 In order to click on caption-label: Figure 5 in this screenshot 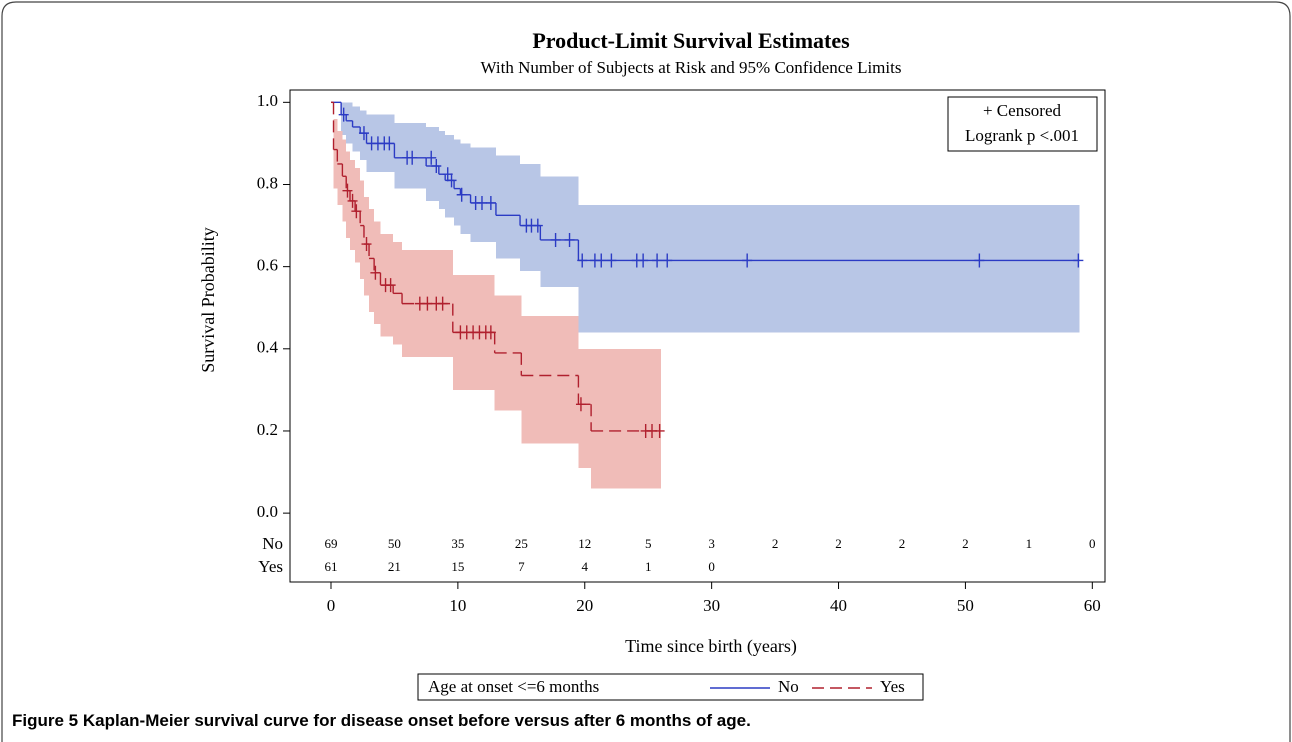, I will do `click(45, 720)`.